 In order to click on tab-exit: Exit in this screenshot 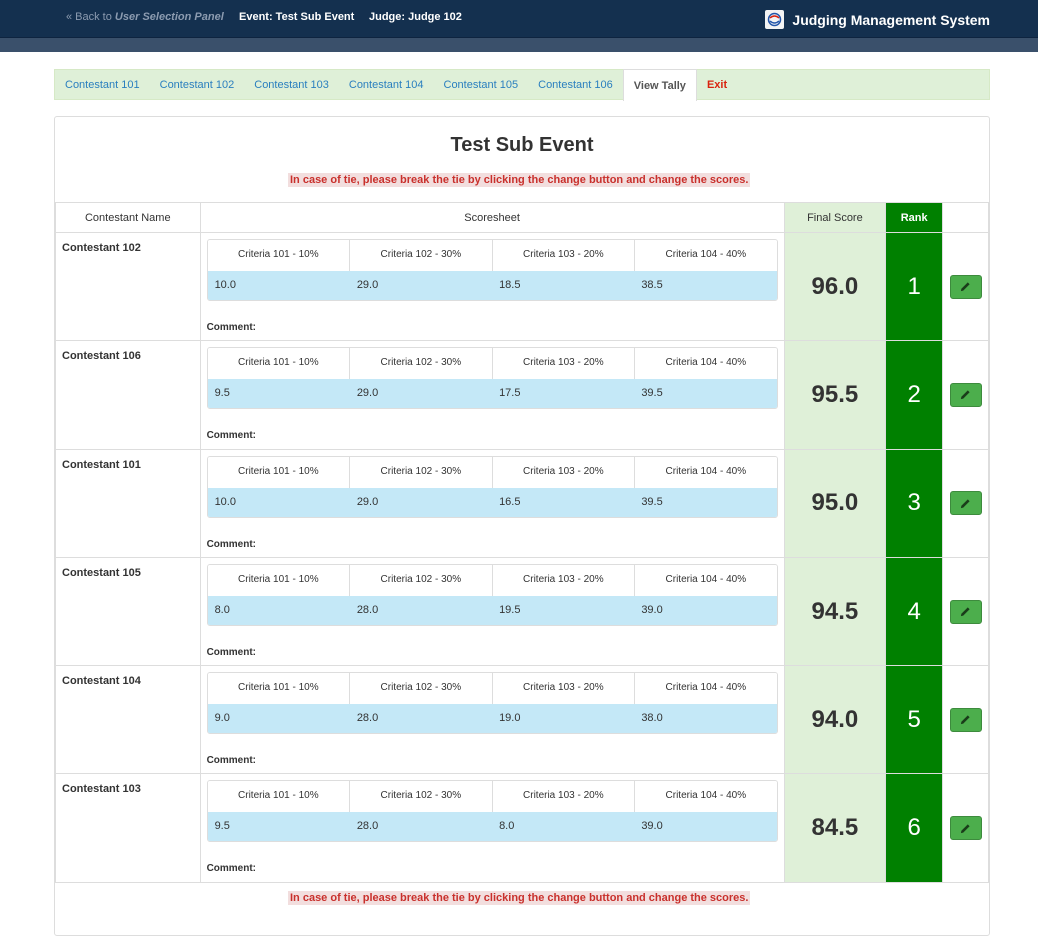, I will do `click(717, 84)`.